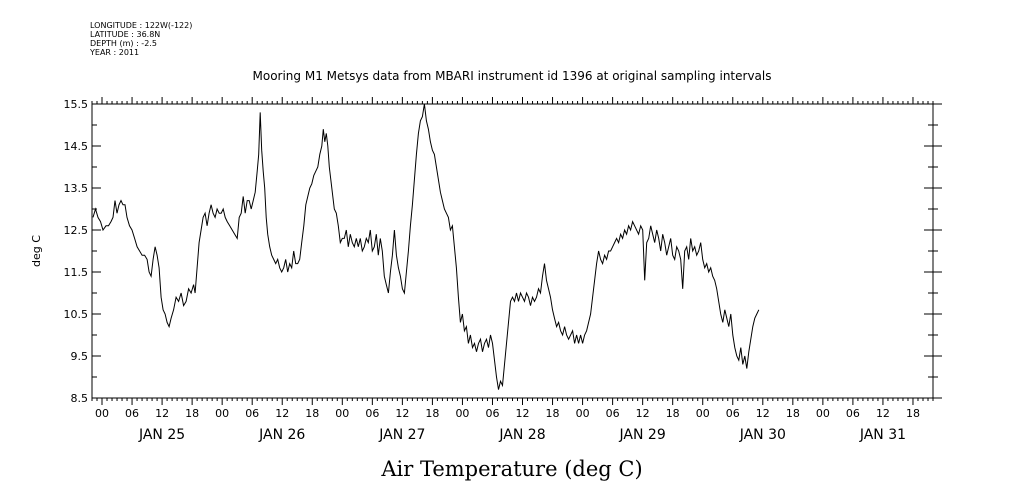 The width and height of the screenshot is (1009, 504). I want to click on latitude-label: LATITUDE : 36.8N, so click(125, 34).